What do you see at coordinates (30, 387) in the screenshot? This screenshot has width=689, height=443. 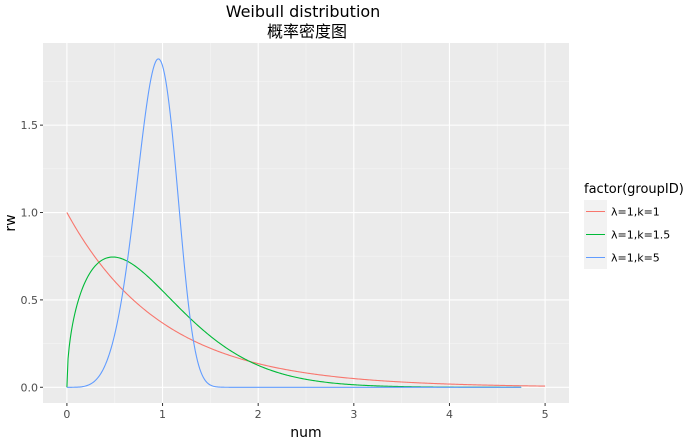 I see `y-tick-label: 0.0` at bounding box center [30, 387].